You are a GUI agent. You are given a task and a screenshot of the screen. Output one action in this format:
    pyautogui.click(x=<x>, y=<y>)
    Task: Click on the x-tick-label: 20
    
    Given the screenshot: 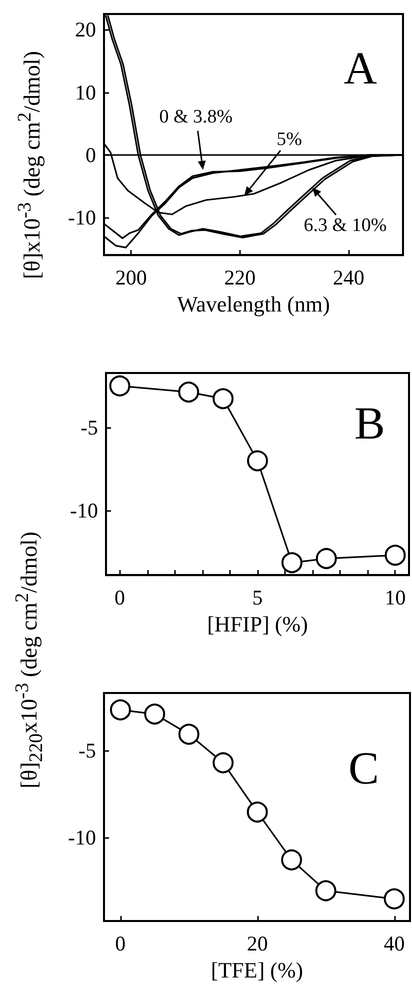 What is the action you would take?
    pyautogui.click(x=257, y=944)
    